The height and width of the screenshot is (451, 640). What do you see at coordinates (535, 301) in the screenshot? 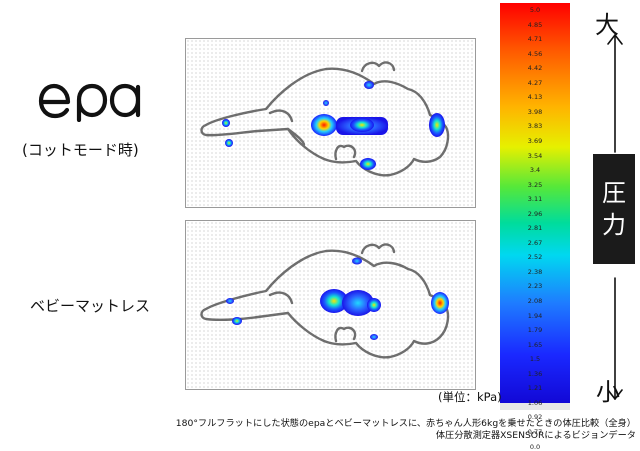
I see `colorbar-tick-label: 2.08` at bounding box center [535, 301].